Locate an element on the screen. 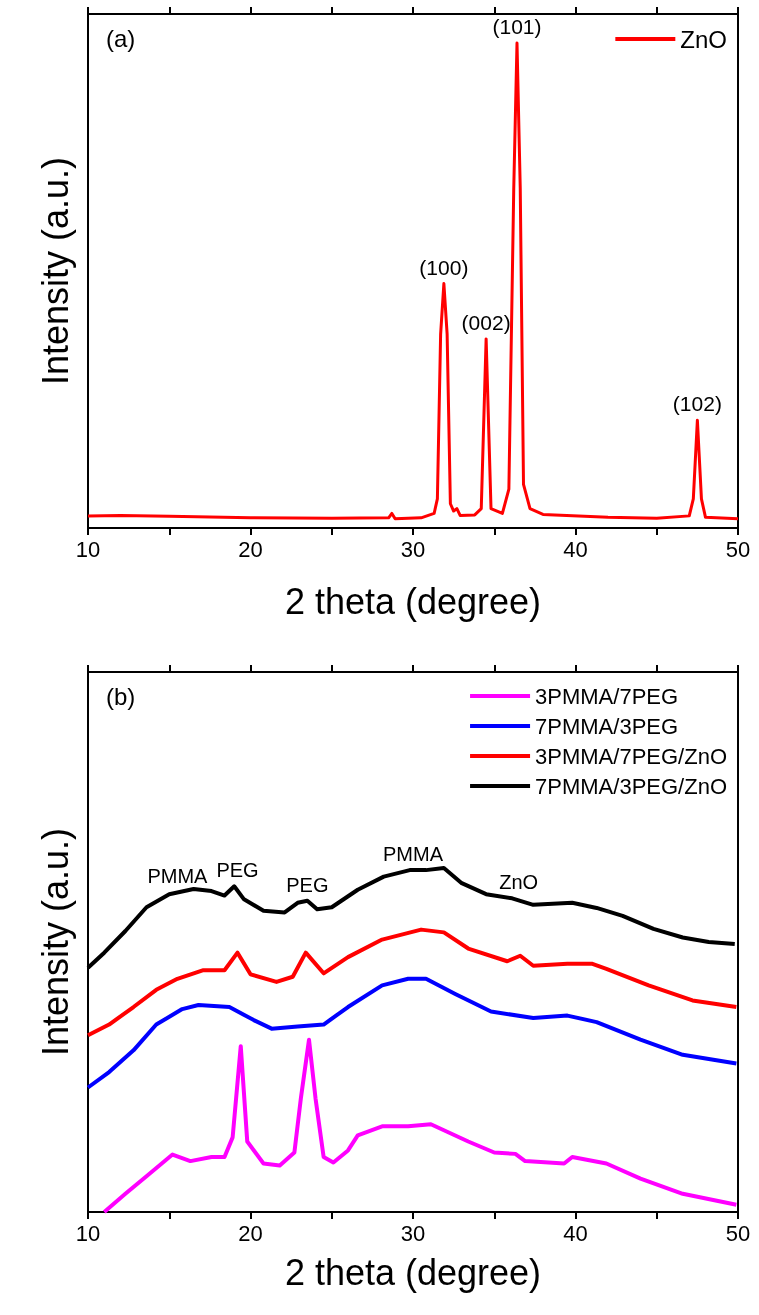 The image size is (759, 1315). legend-label: 3PMMA/7PEG/ZnO is located at coordinates (631, 756).